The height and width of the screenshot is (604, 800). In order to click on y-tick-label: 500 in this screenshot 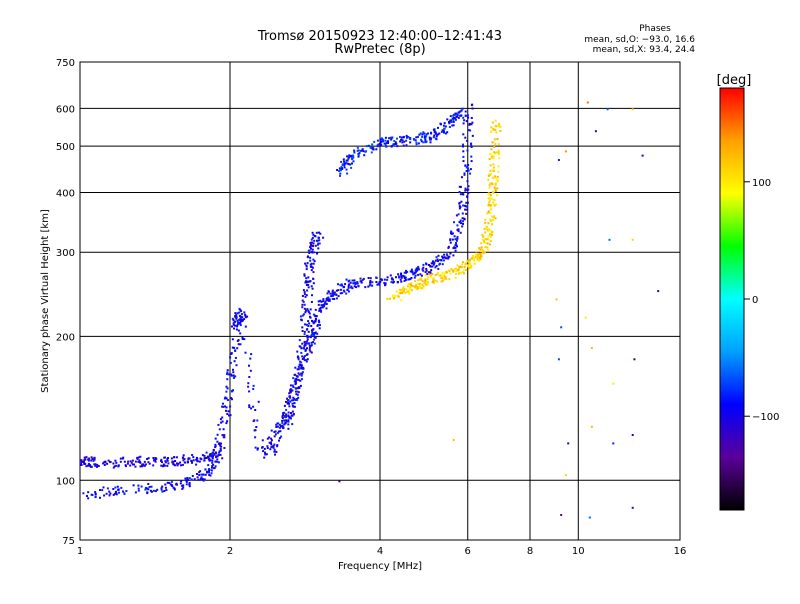, I will do `click(65, 147)`.